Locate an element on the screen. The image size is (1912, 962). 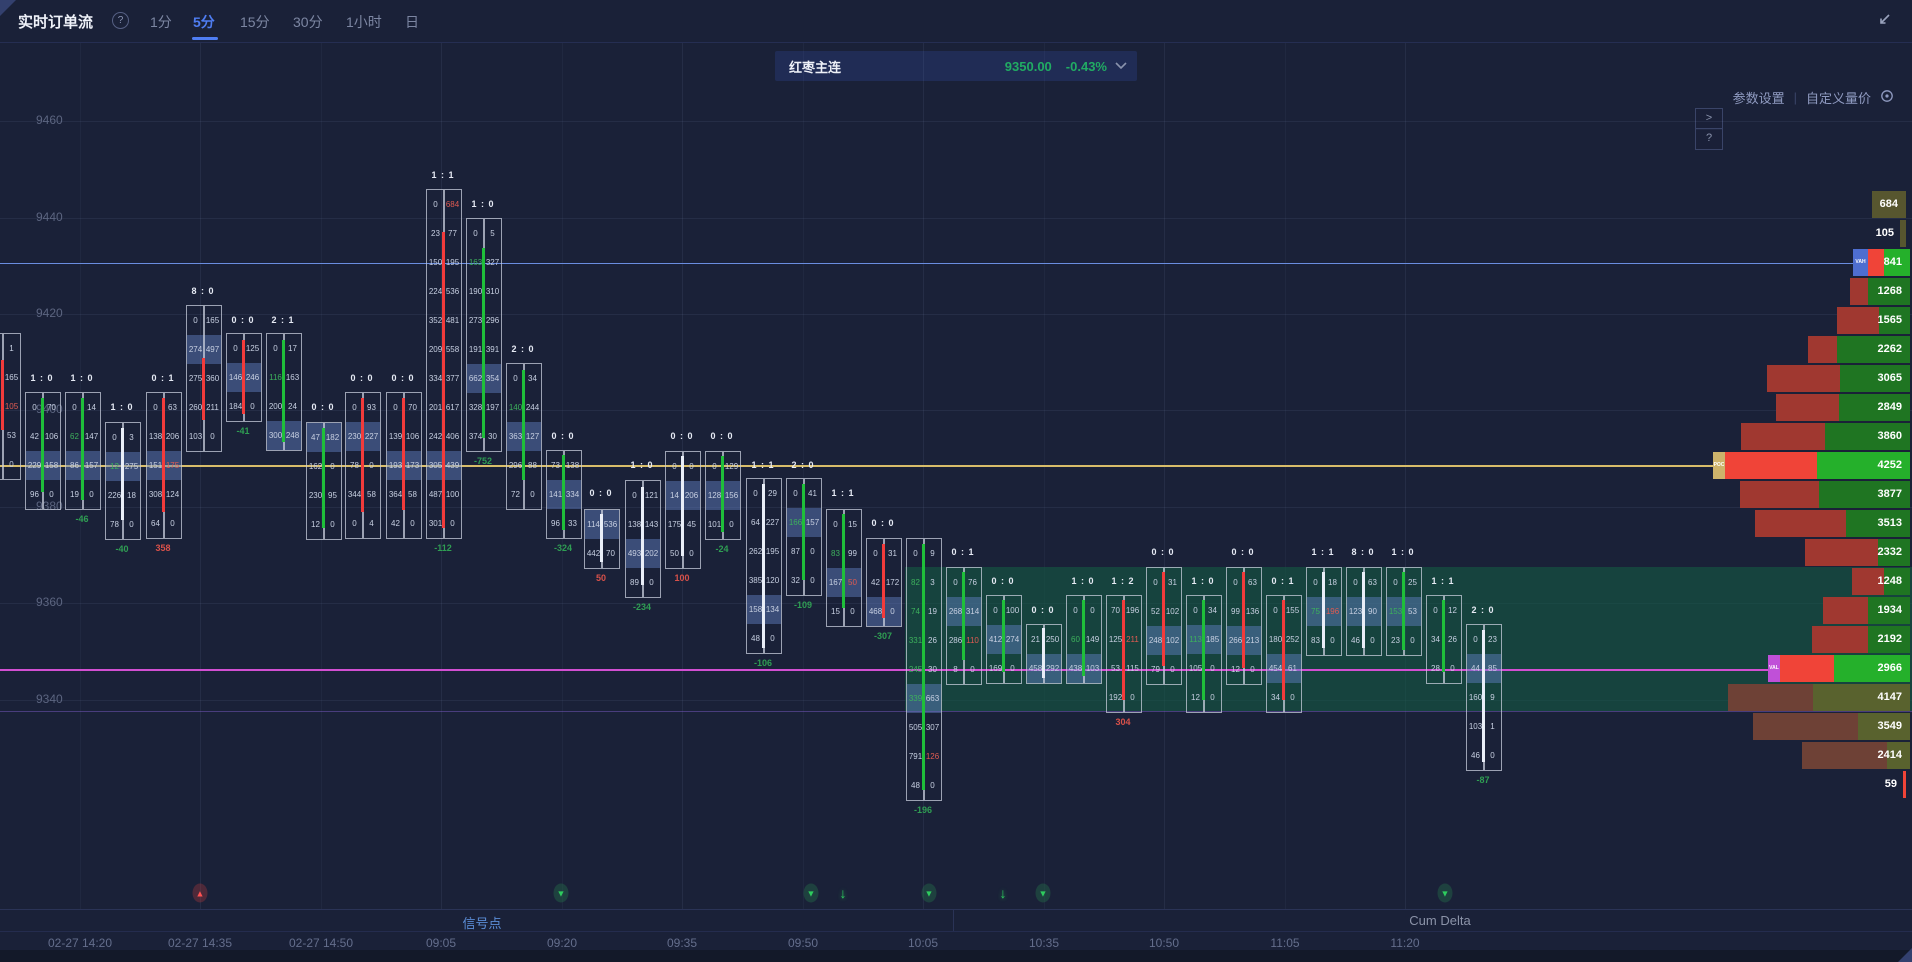
tab-30min: 30分 is located at coordinates (308, 22).